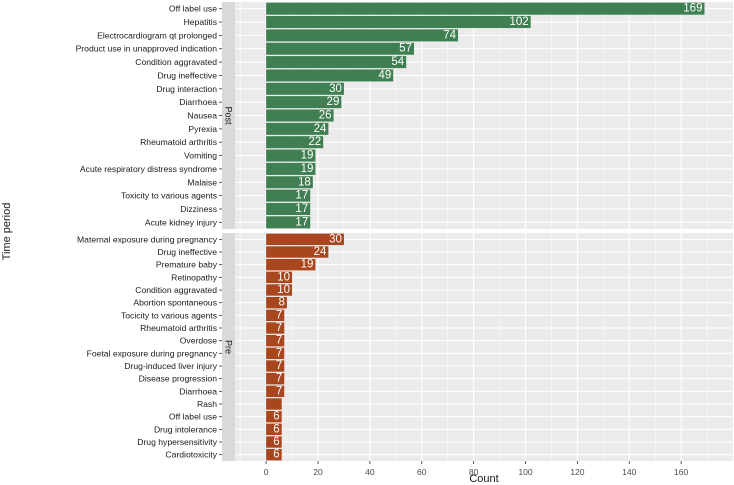 The width and height of the screenshot is (734, 485). What do you see at coordinates (384, 75) in the screenshot?
I see `data-label: 49` at bounding box center [384, 75].